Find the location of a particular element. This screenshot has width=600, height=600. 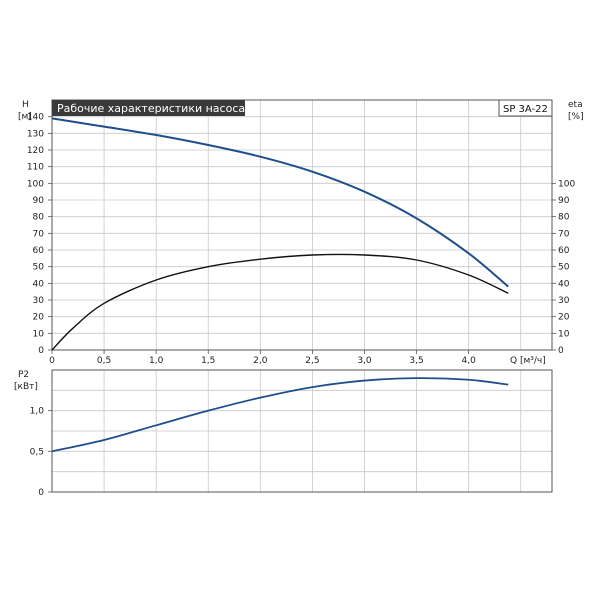

power-curve-line is located at coordinates (280, 415).